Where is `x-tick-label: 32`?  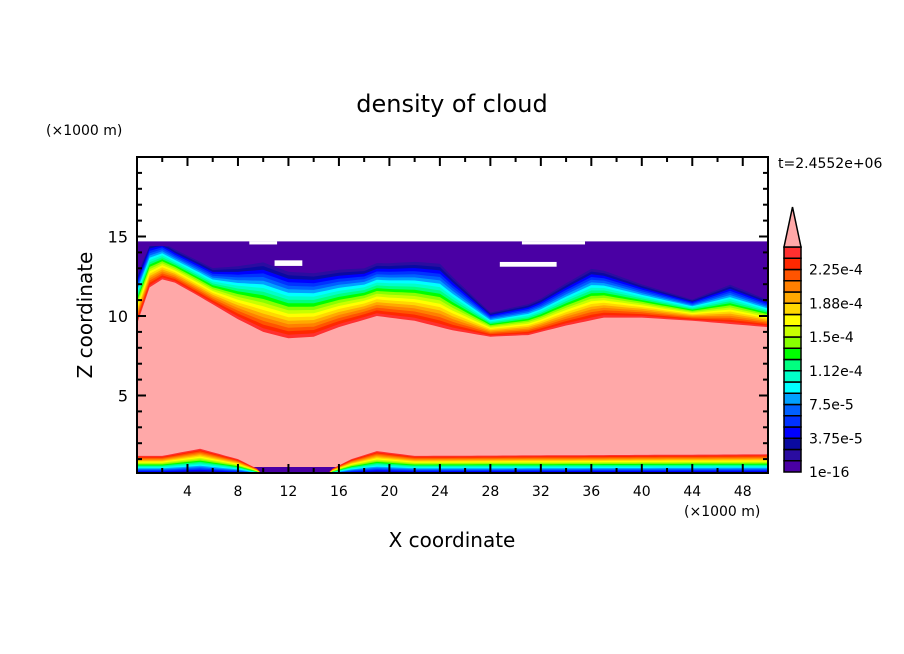
x-tick-label: 32 is located at coordinates (541, 492).